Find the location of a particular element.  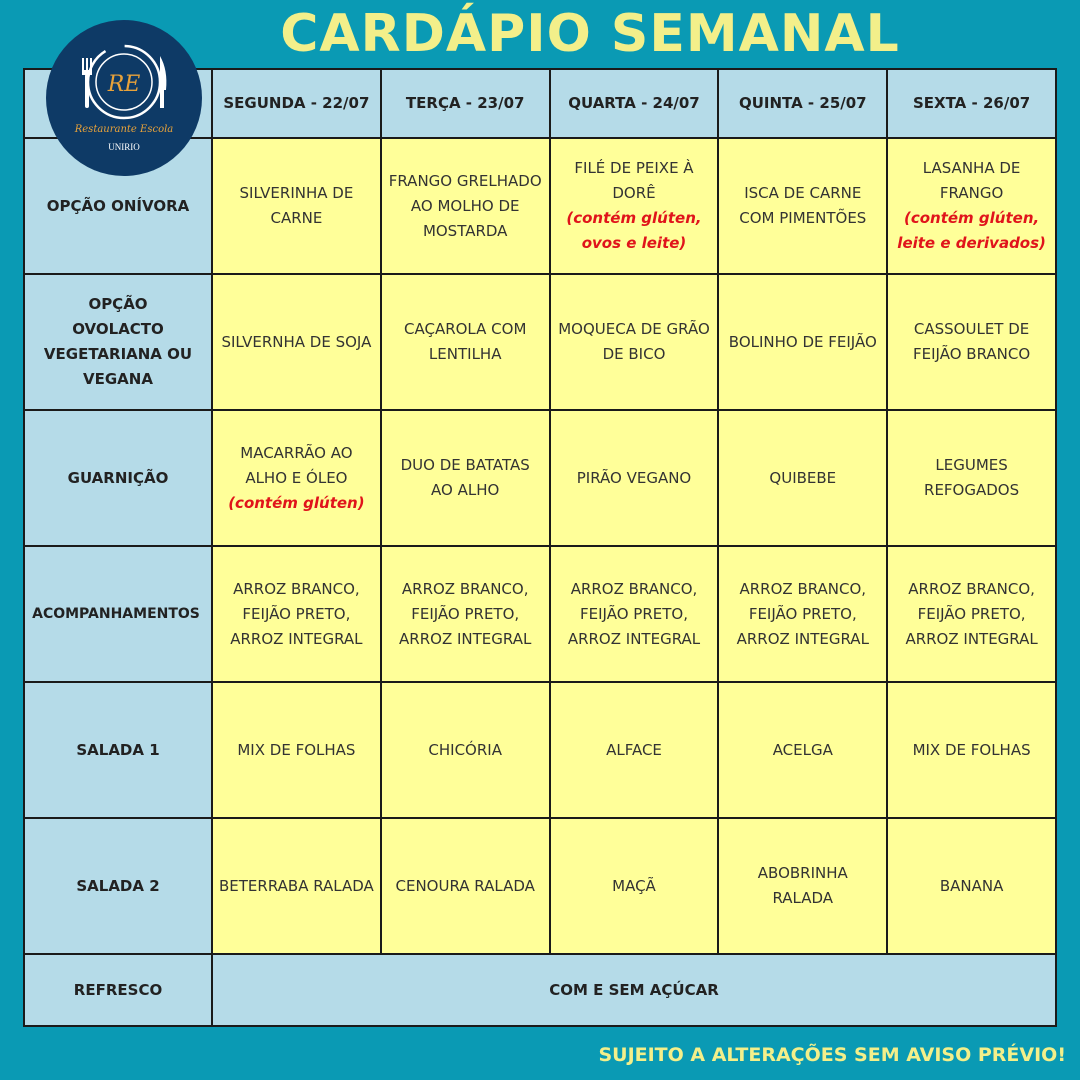

refresco-row: REFRESCO COM E SEM AÇÚCAR is located at coordinates (540, 990).